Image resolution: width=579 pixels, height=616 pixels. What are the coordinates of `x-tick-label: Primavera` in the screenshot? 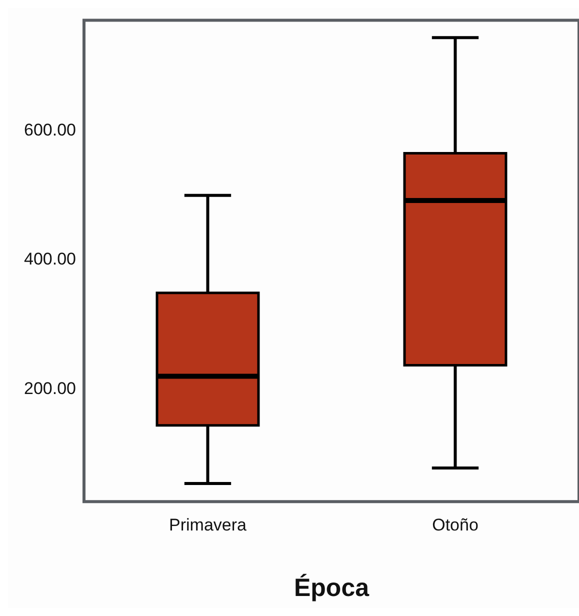 It's located at (208, 524).